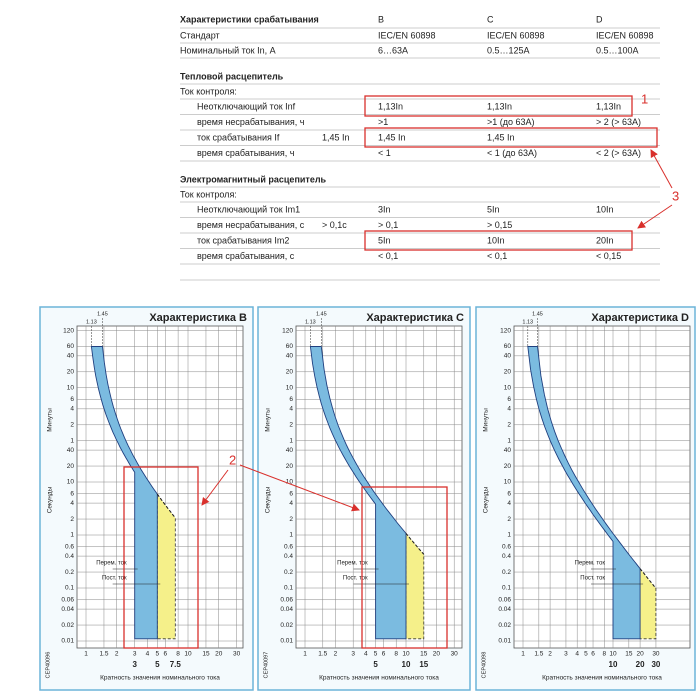 This screenshot has height=700, width=700. I want to click on cell: >1, so click(383, 122).